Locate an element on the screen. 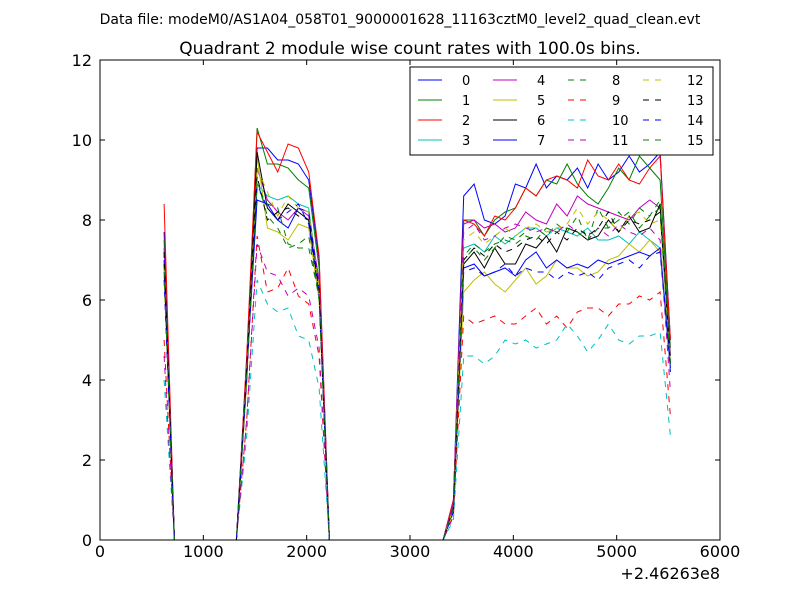 The width and height of the screenshot is (800, 604). x-tick-label: 3000 is located at coordinates (410, 551).